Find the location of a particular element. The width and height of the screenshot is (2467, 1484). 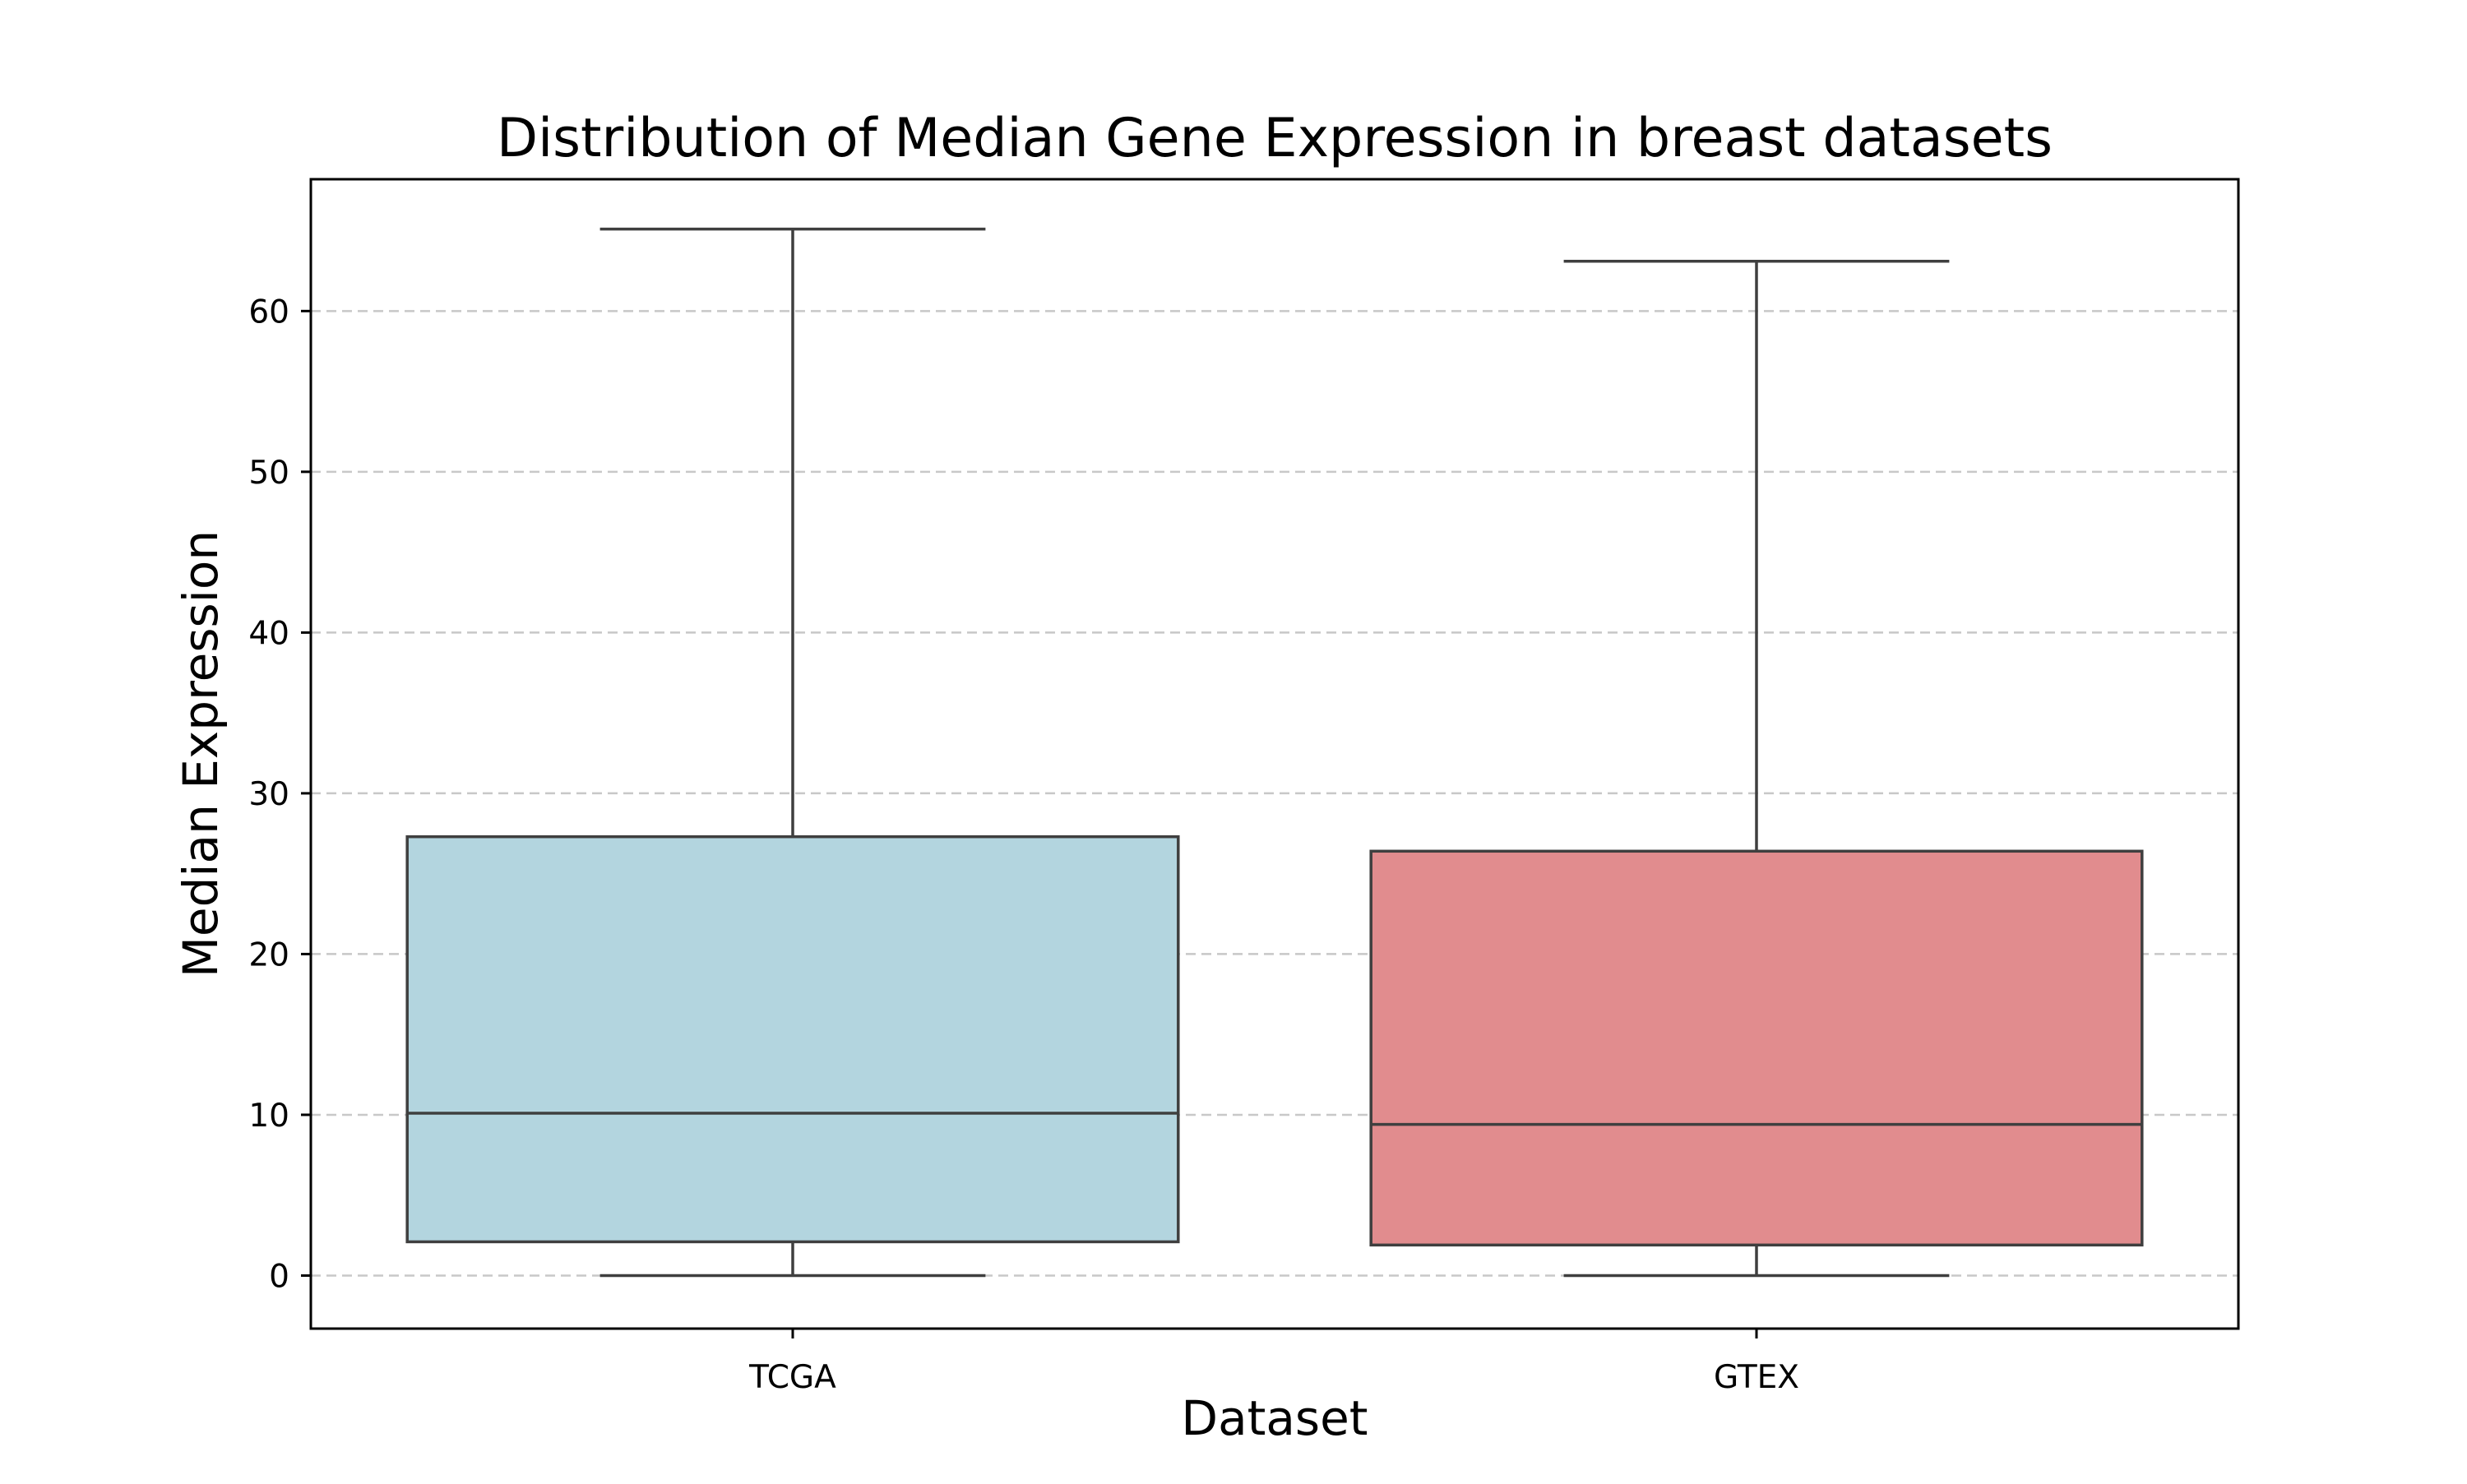

y-tick-label: 60 is located at coordinates (268, 312).